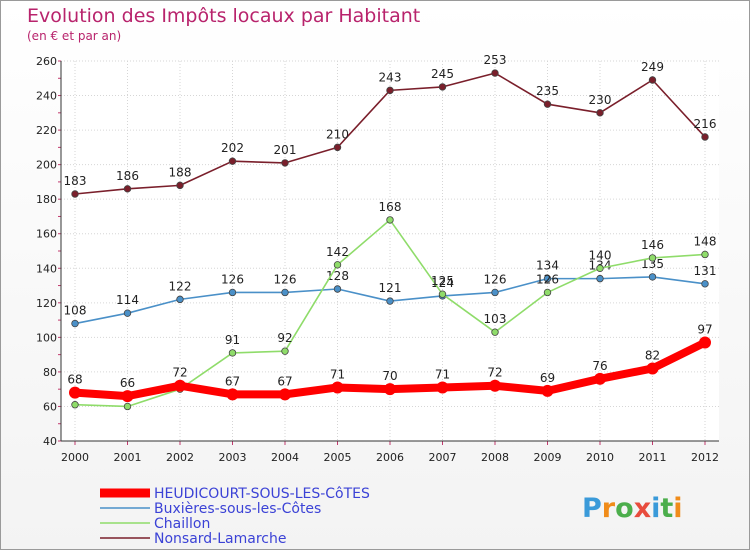 Image resolution: width=750 pixels, height=550 pixels. Describe the element at coordinates (390, 77) in the screenshot. I see `data-label: 243` at that location.